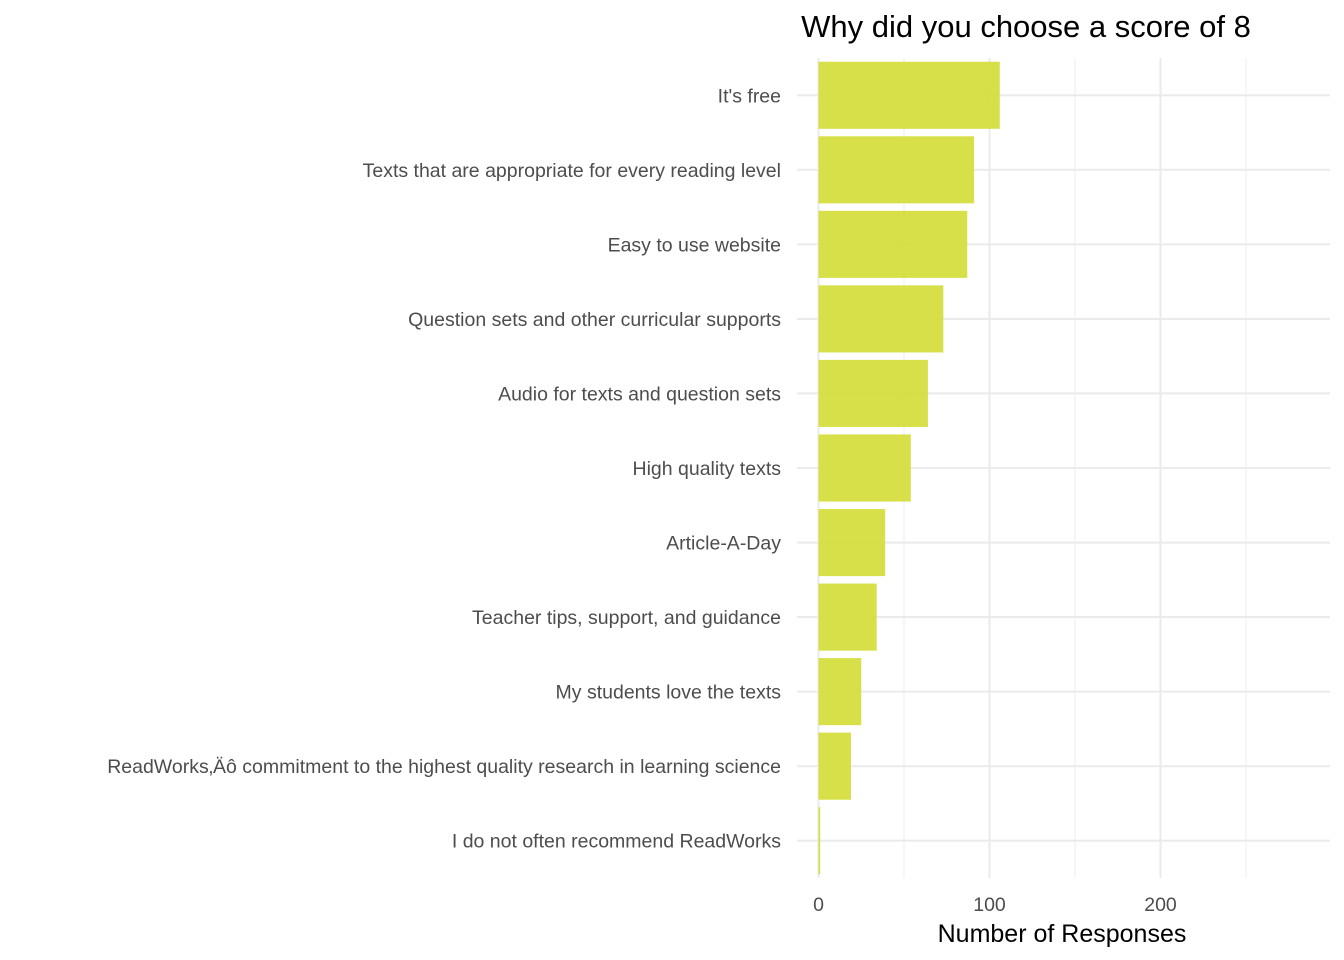 This screenshot has width=1344, height=960. What do you see at coordinates (694, 245) in the screenshot?
I see `category-label: Easy to use website` at bounding box center [694, 245].